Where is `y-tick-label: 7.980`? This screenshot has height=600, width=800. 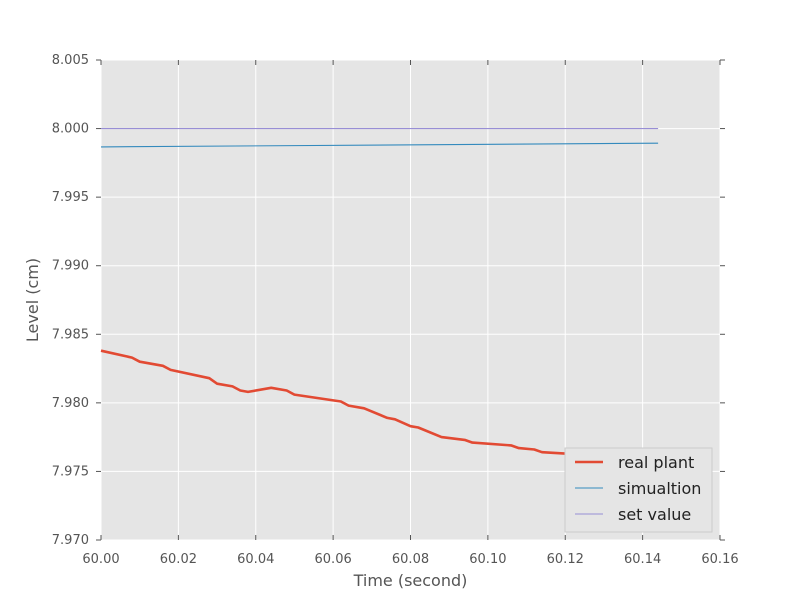 y-tick-label: 7.980 is located at coordinates (70, 403).